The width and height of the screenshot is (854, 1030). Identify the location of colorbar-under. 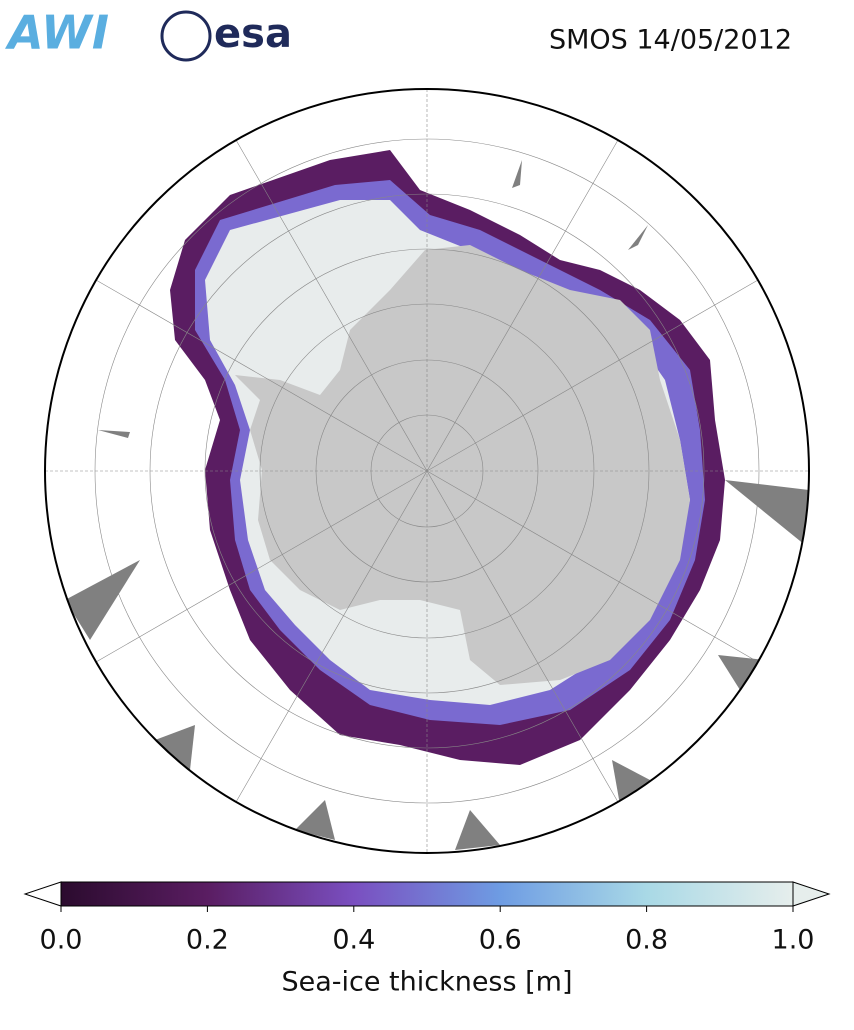
(42, 894).